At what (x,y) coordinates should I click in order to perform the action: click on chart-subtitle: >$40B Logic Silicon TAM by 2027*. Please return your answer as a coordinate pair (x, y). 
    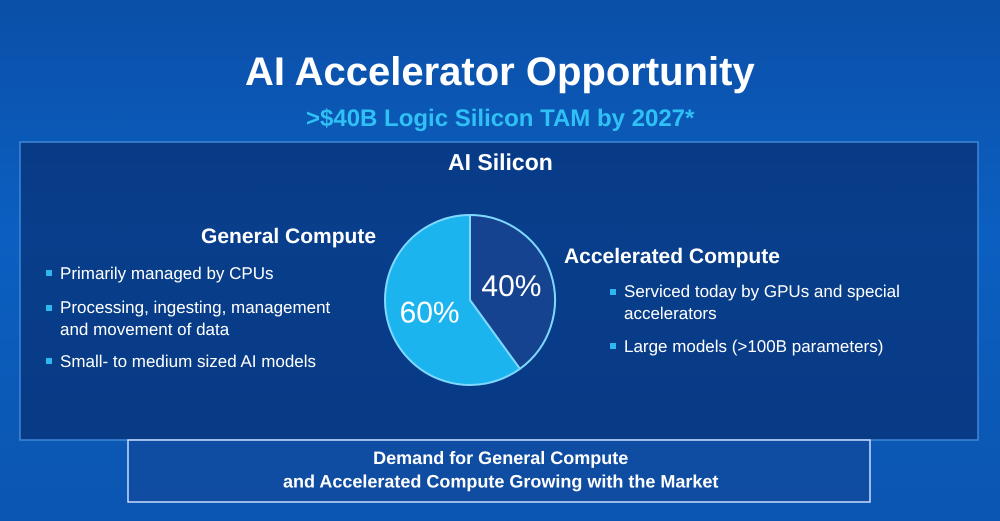
    Looking at the image, I should click on (501, 118).